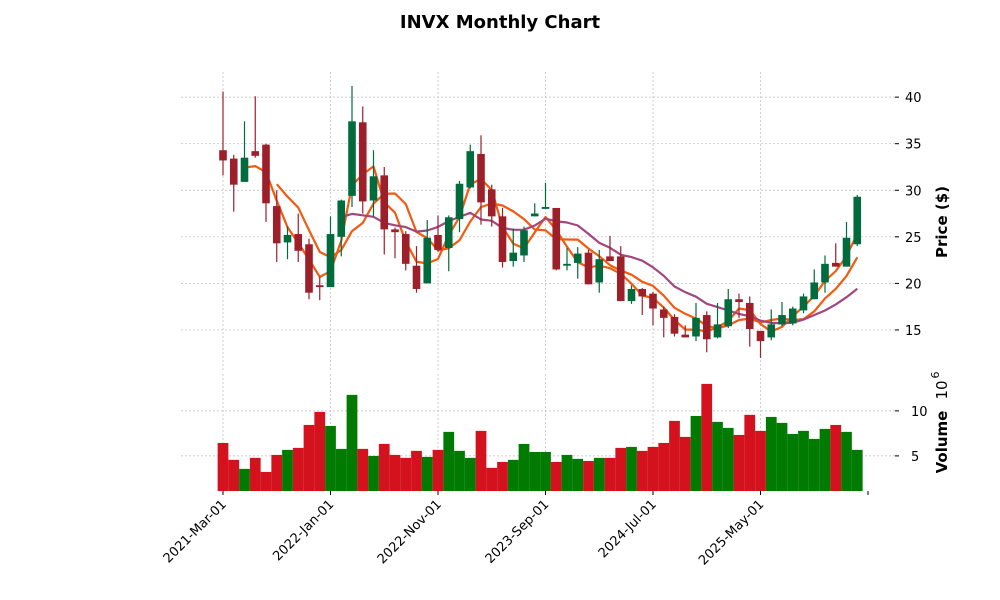  Describe the element at coordinates (540, 437) in the screenshot. I see `volume-bars` at that location.